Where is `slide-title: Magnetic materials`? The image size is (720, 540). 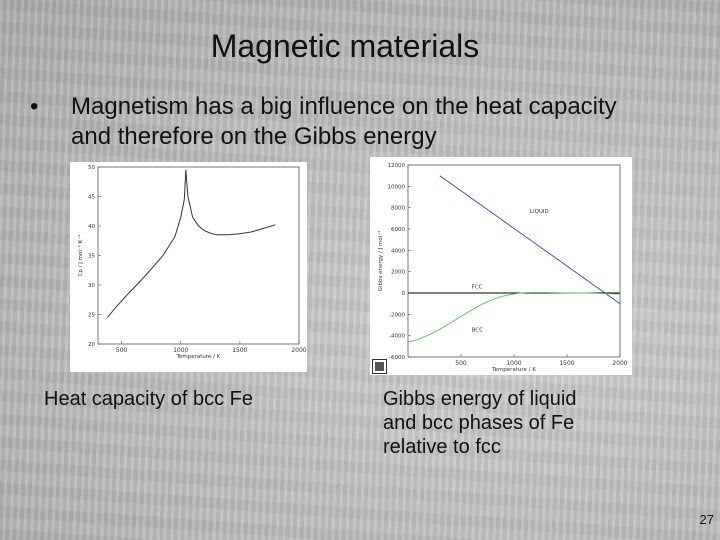
slide-title: Magnetic materials is located at coordinates (345, 46).